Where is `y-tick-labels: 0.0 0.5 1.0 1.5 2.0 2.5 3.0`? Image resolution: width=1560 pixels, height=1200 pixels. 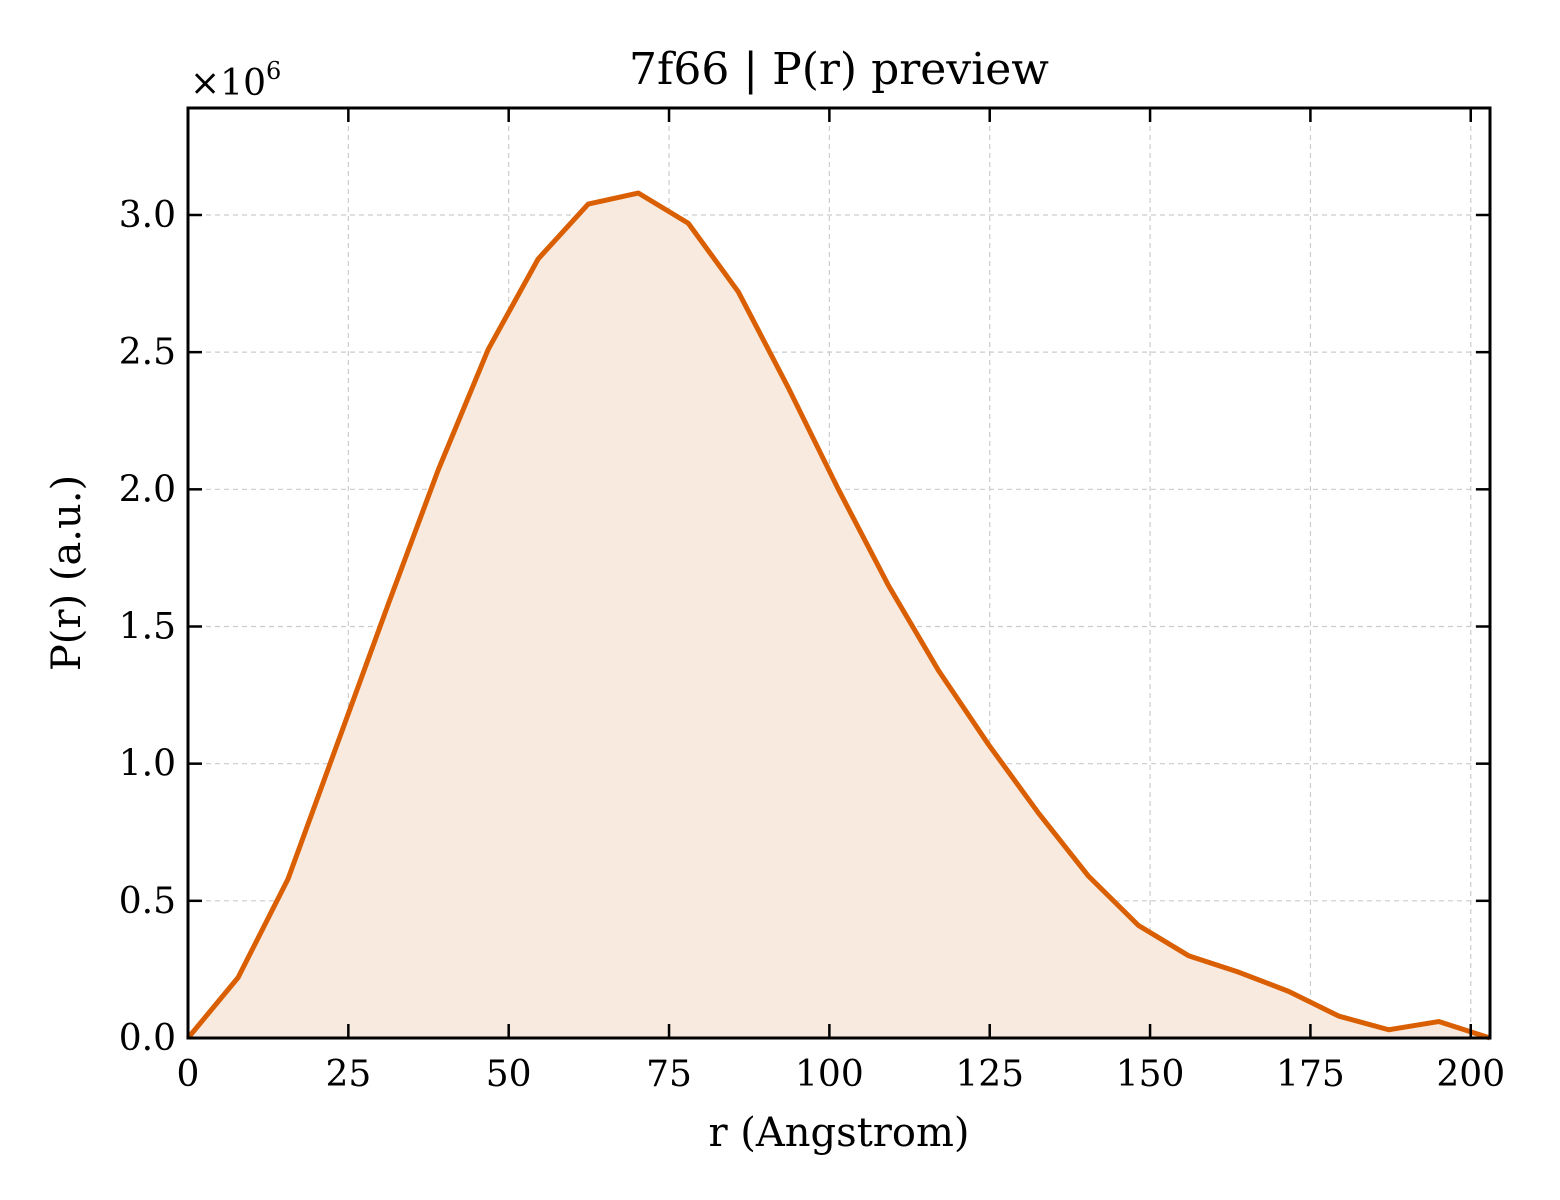 y-tick-labels: 0.0 0.5 1.0 1.5 2.0 2.5 3.0 is located at coordinates (147, 627).